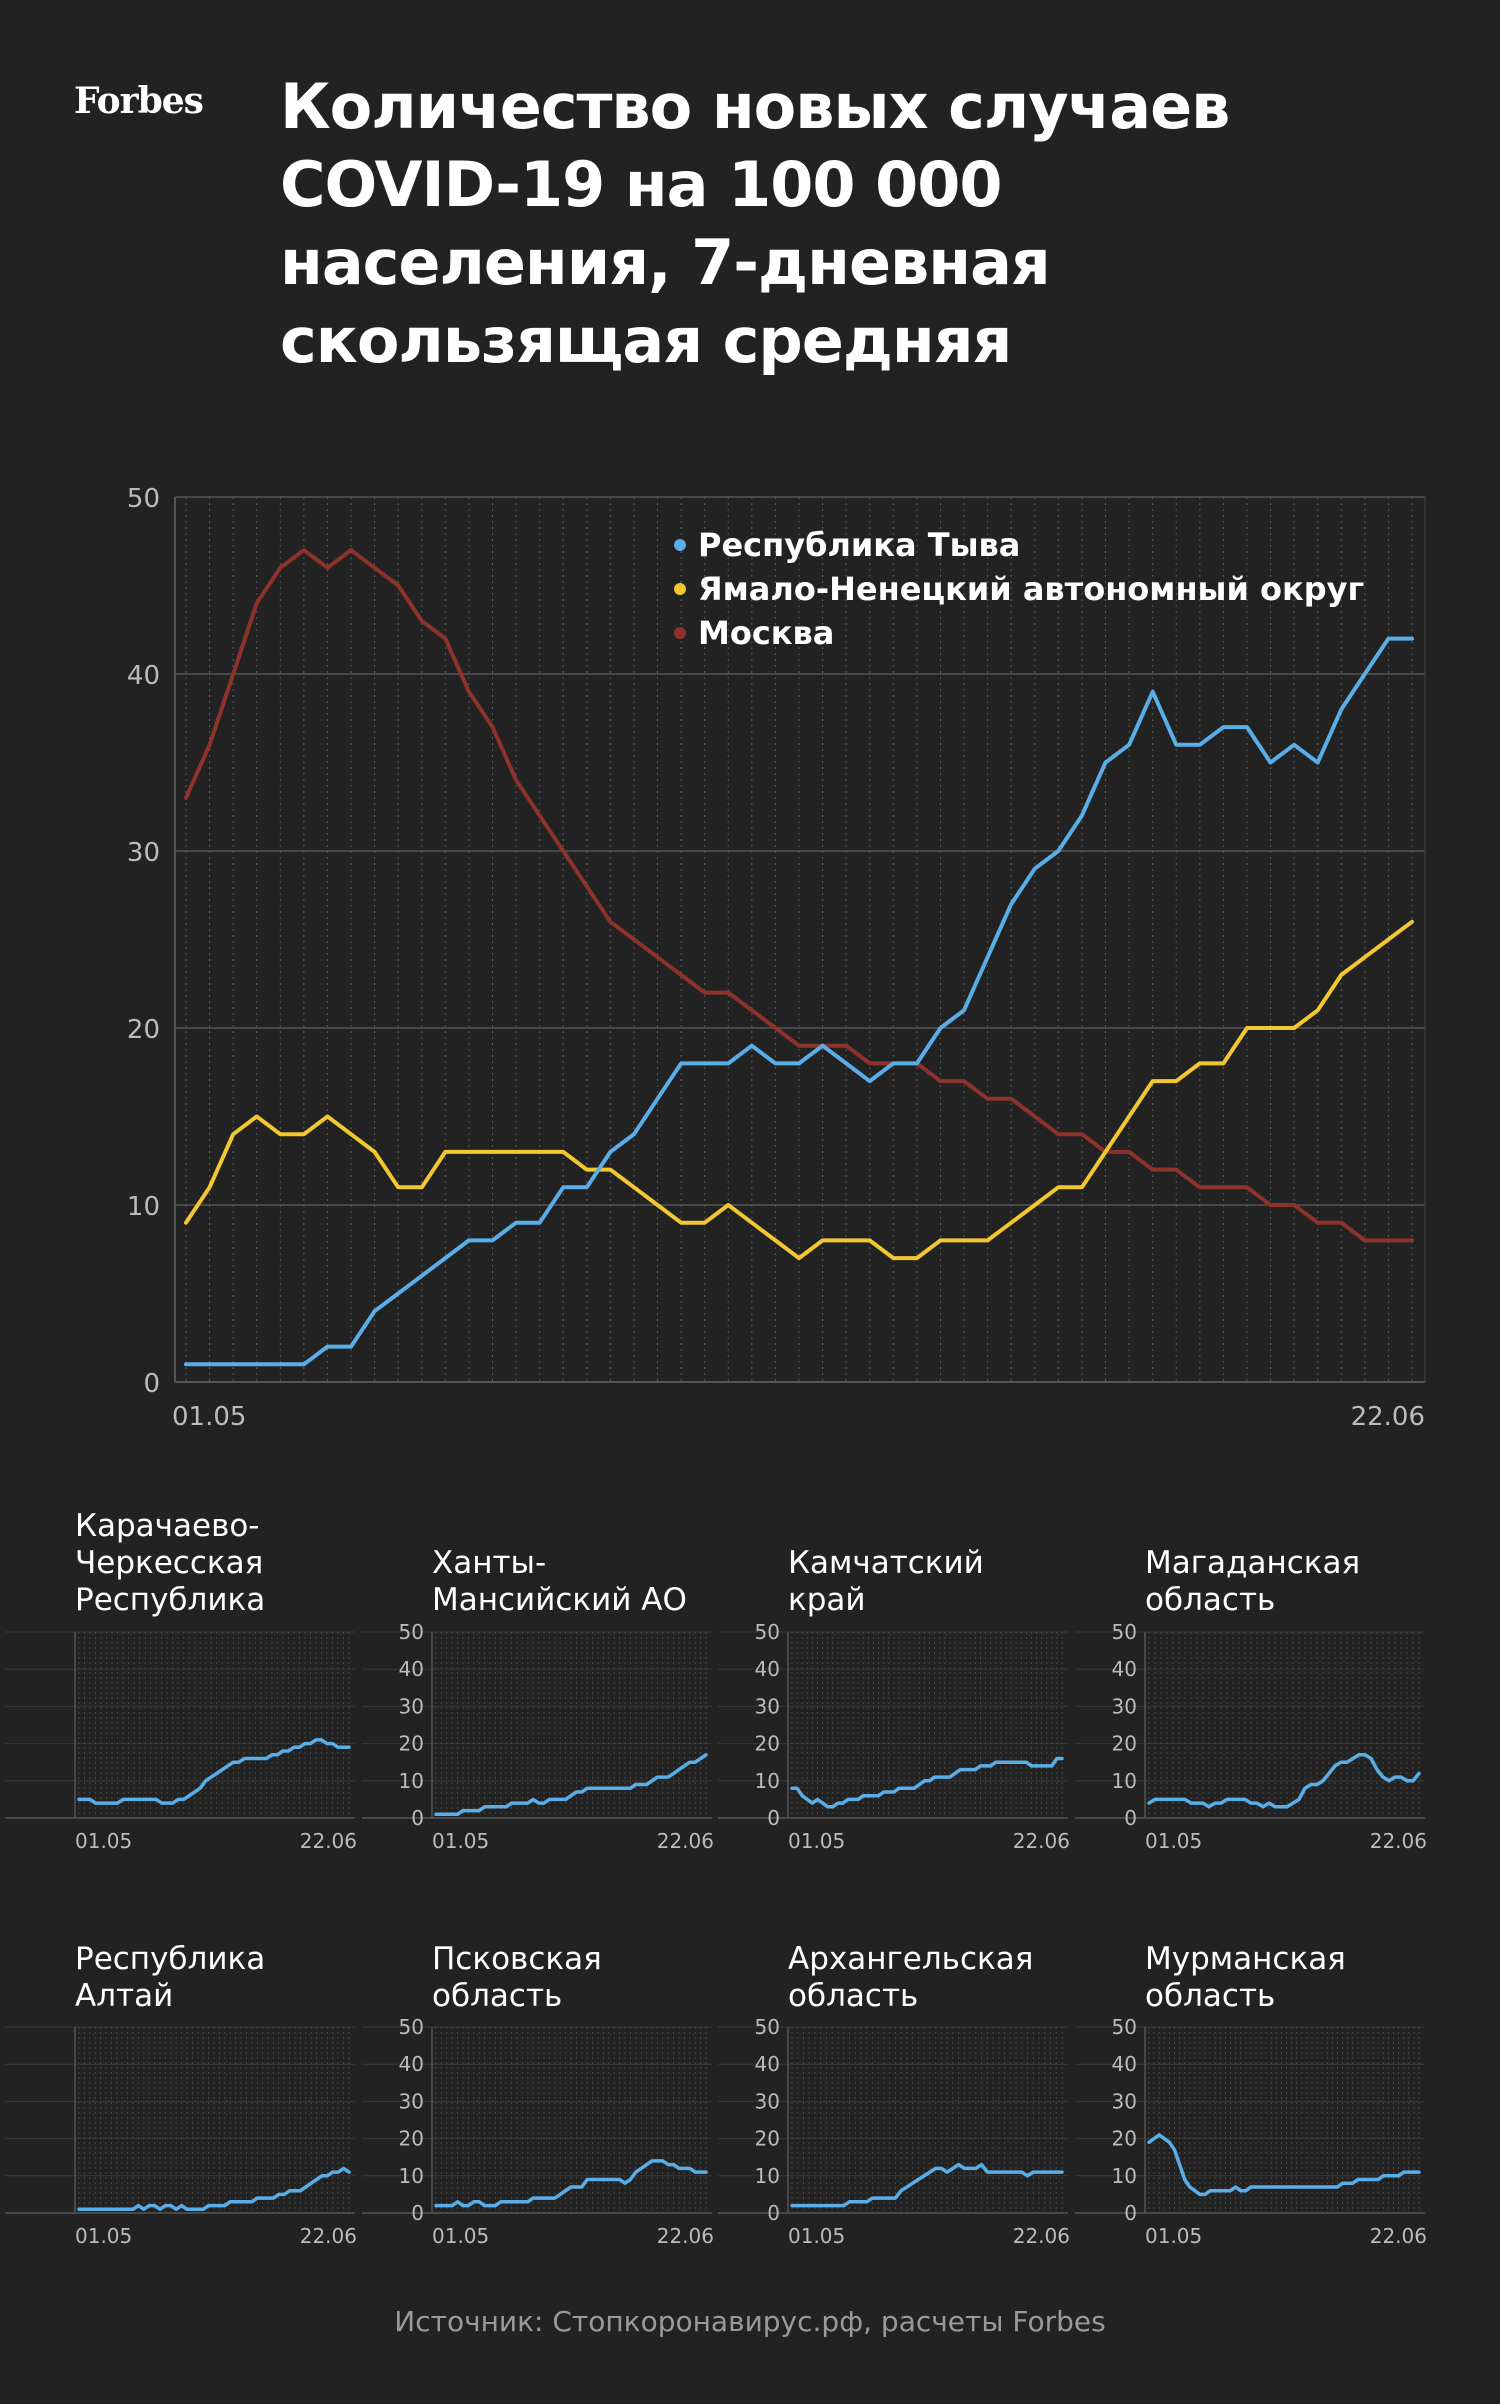 The width and height of the screenshot is (1500, 2404). What do you see at coordinates (124, 1996) in the screenshot?
I see `small-chart-title: Алтай` at bounding box center [124, 1996].